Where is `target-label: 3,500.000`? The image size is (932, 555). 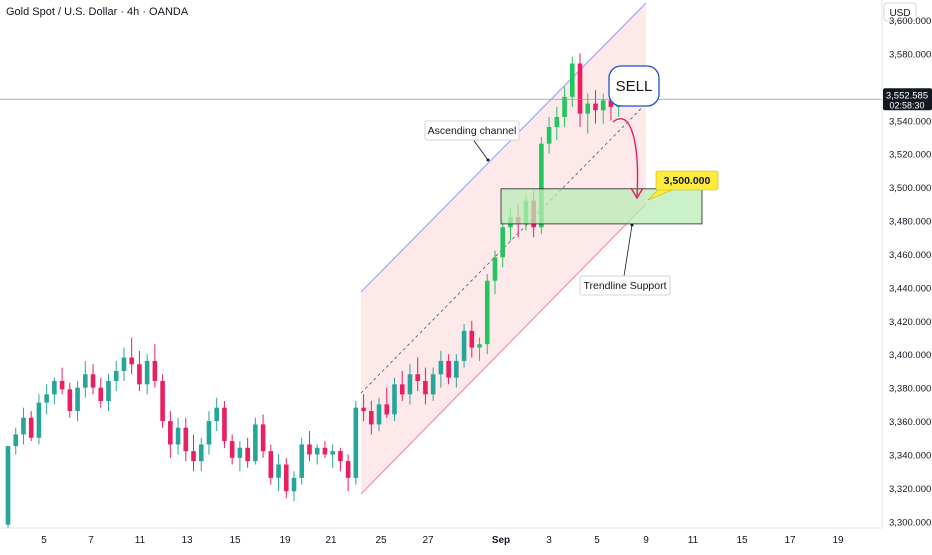 target-label: 3,500.000 is located at coordinates (687, 181).